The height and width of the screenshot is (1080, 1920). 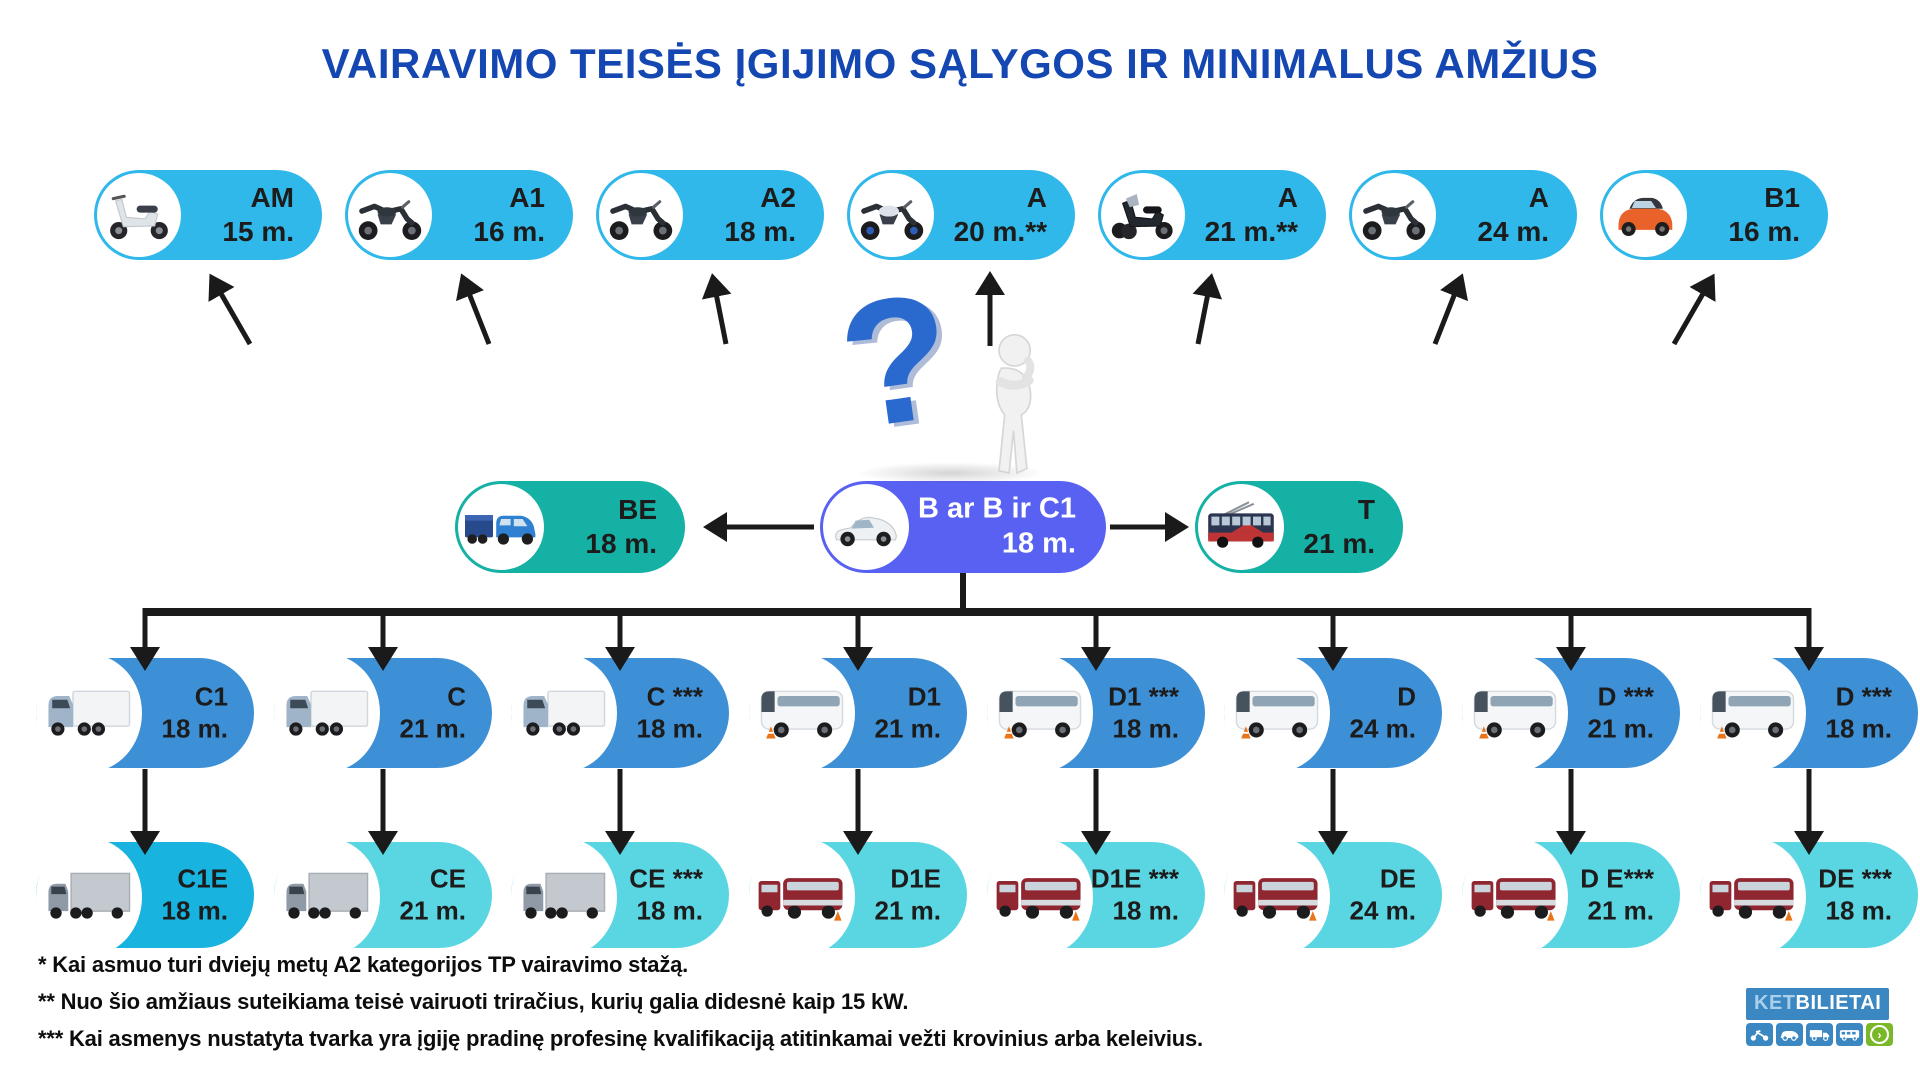 What do you see at coordinates (258, 231) in the screenshot?
I see `age-label: 15 m.` at bounding box center [258, 231].